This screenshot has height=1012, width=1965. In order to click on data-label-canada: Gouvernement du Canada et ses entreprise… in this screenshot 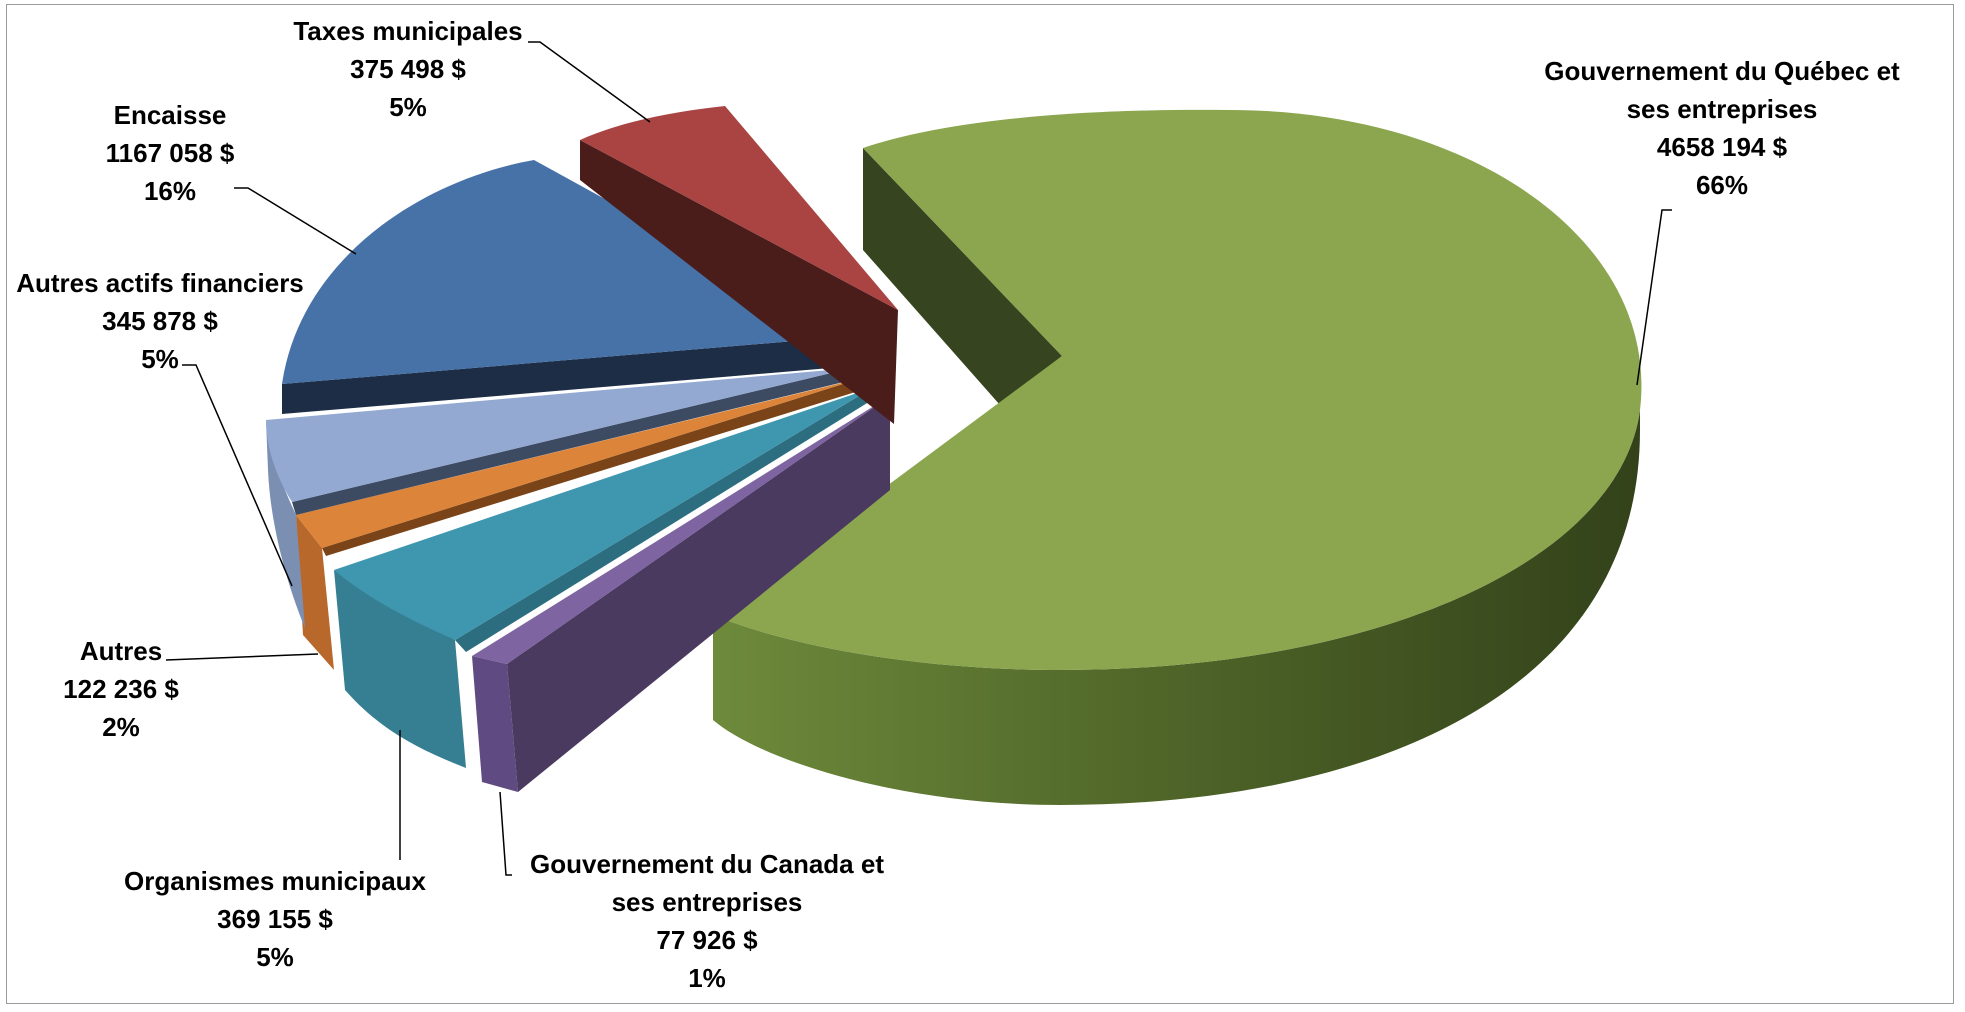, I will do `click(707, 921)`.